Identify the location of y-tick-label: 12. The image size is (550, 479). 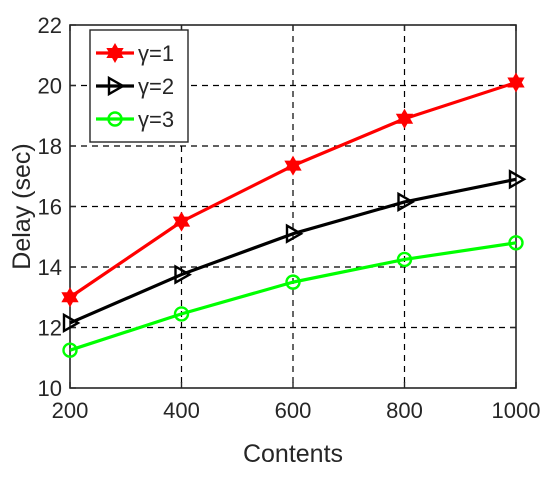
(50, 328).